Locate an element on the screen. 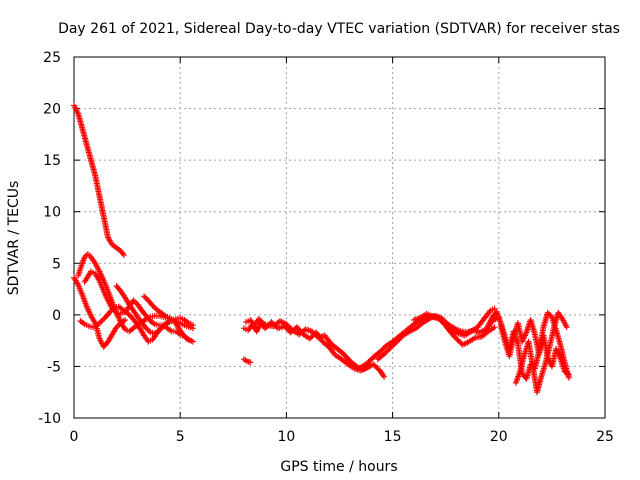  x-tick-label: 15 is located at coordinates (393, 437).